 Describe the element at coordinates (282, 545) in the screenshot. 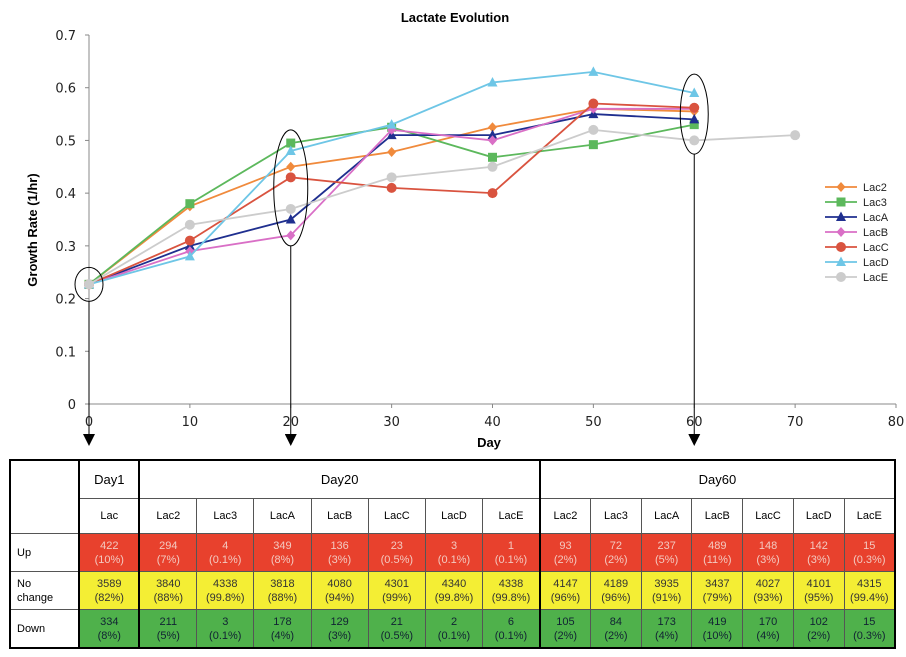

I see `cell-count: 349` at that location.